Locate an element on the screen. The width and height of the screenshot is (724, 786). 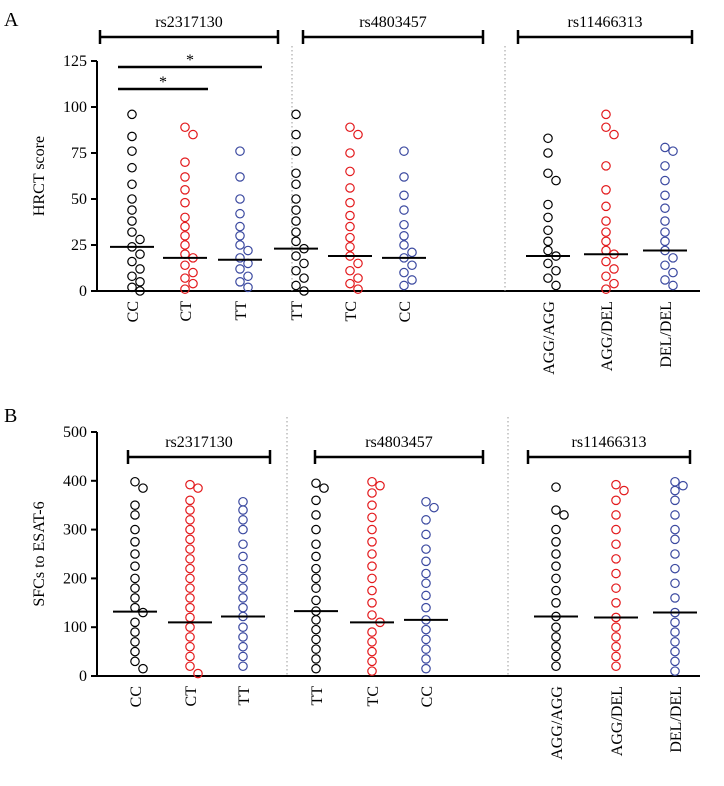
x-tick-label: CC is located at coordinates (136, 696).